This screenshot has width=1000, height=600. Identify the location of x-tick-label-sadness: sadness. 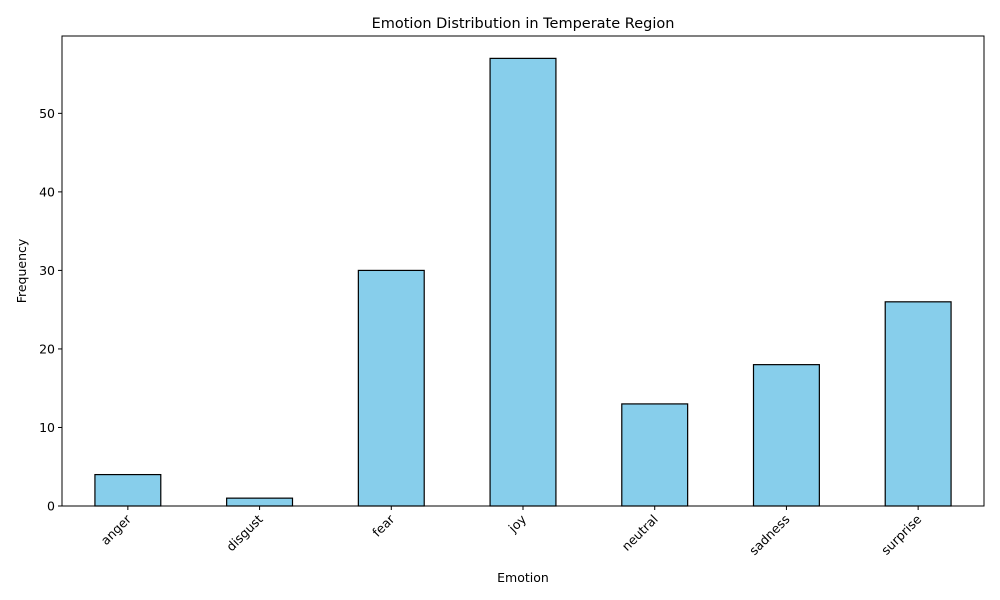
(769, 535).